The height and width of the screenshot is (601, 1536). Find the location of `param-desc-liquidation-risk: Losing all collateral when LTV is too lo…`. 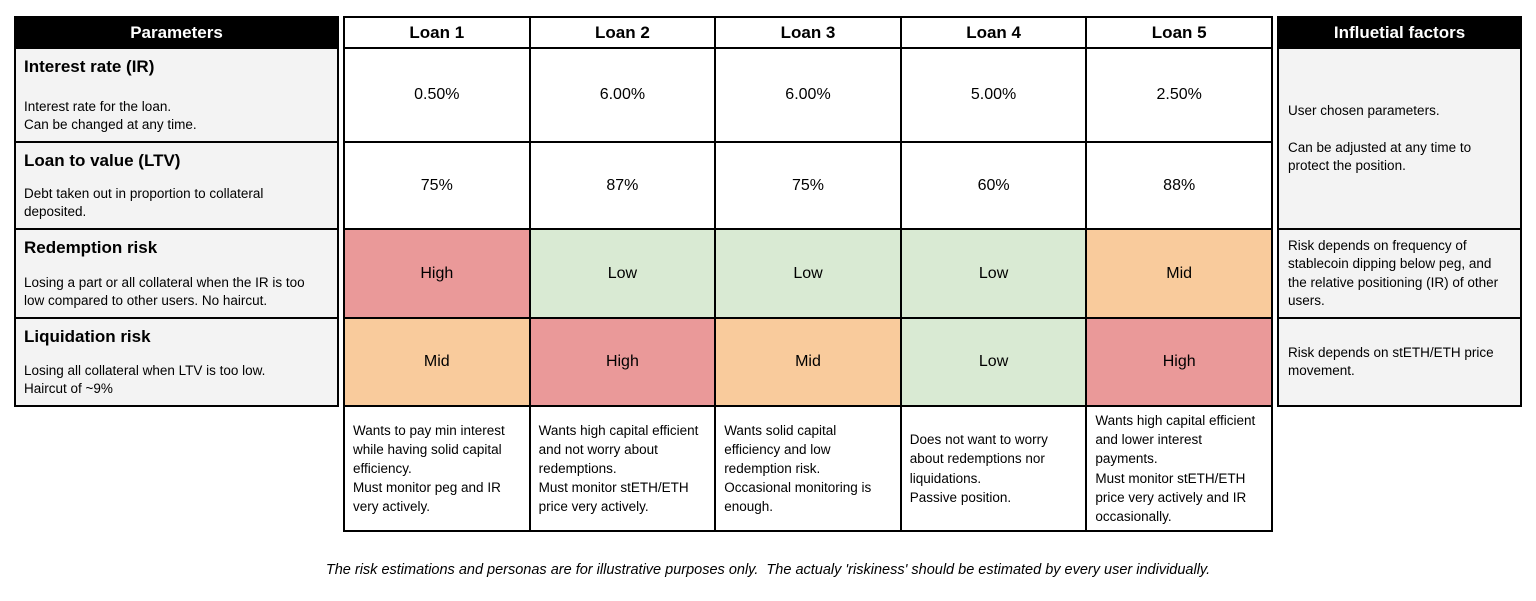

param-desc-liquidation-risk: Losing all collateral when LTV is too lo… is located at coordinates (145, 379).